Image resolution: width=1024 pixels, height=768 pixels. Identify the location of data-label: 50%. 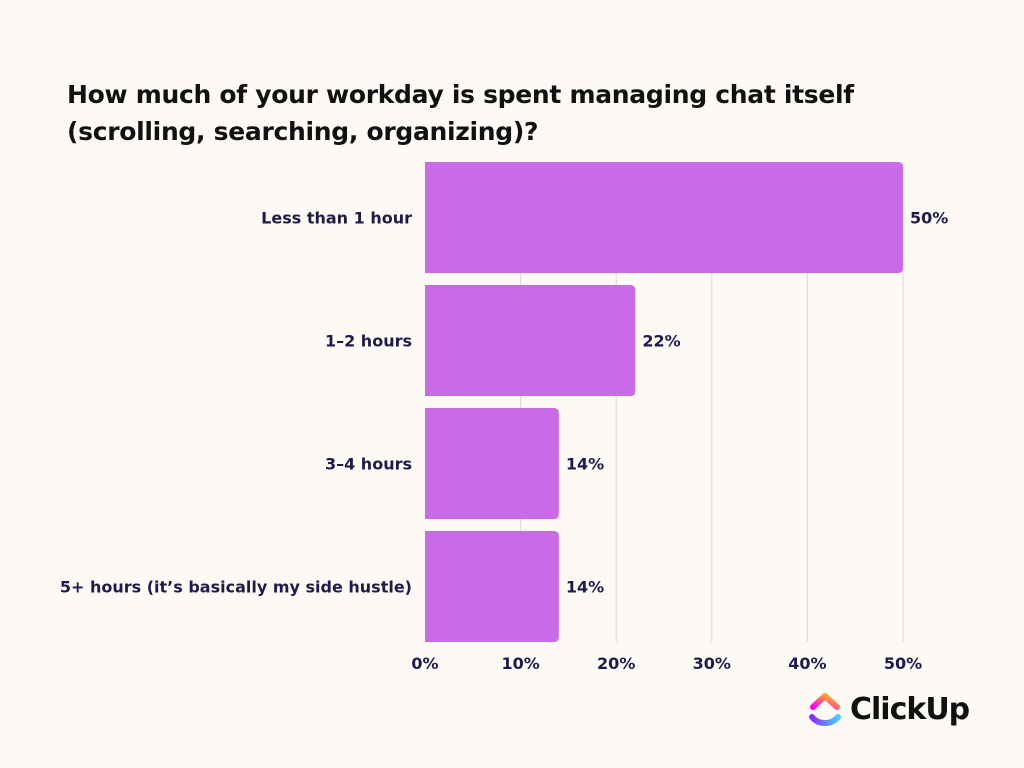
(929, 218).